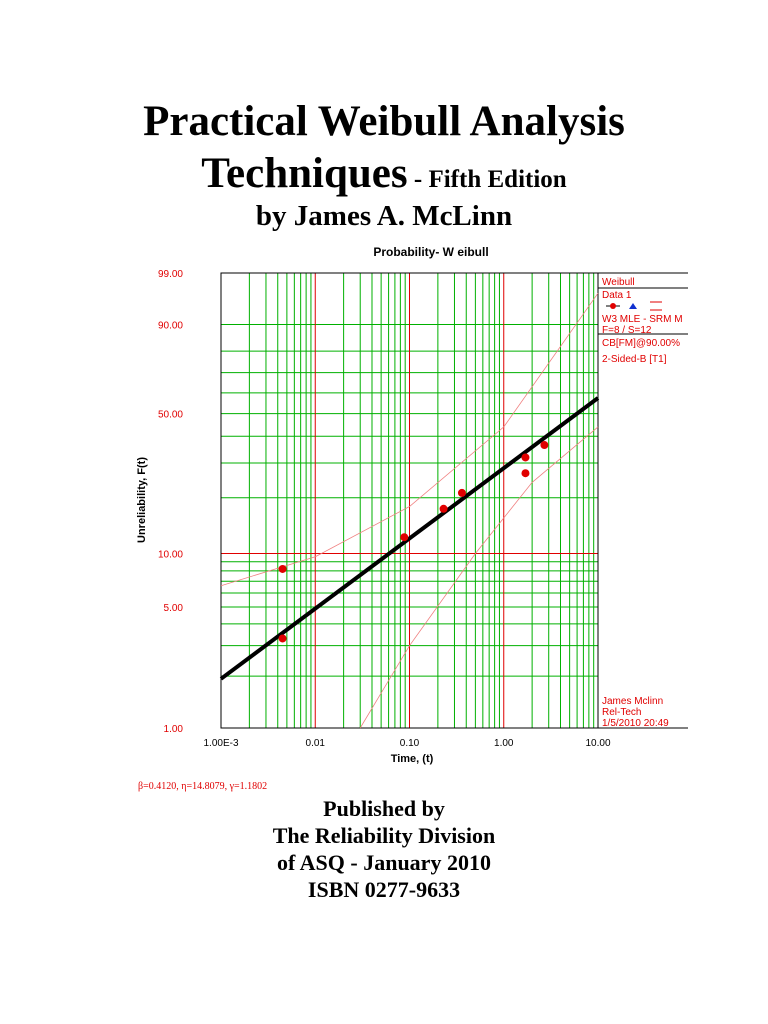 This screenshot has width=768, height=1024. I want to click on legend-footer-company: Rel-Tech, so click(621, 712).